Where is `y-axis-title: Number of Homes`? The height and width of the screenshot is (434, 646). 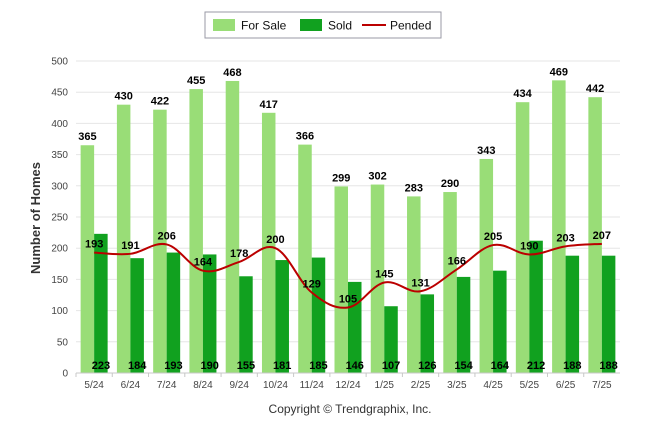 y-axis-title: Number of Homes is located at coordinates (35, 218).